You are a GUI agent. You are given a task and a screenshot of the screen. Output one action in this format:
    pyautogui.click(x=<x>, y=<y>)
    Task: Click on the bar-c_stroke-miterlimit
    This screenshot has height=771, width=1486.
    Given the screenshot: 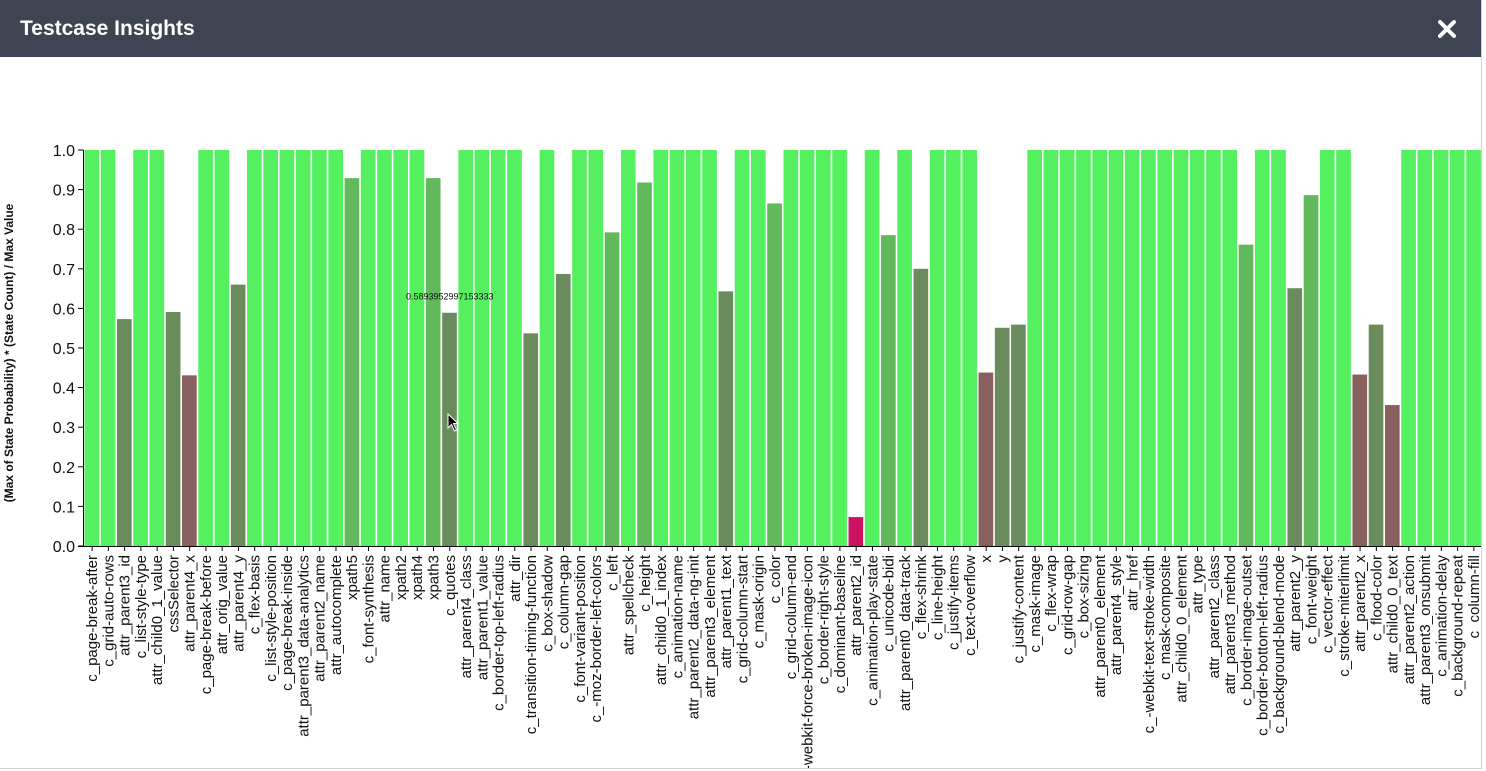 What is the action you would take?
    pyautogui.click(x=1343, y=348)
    